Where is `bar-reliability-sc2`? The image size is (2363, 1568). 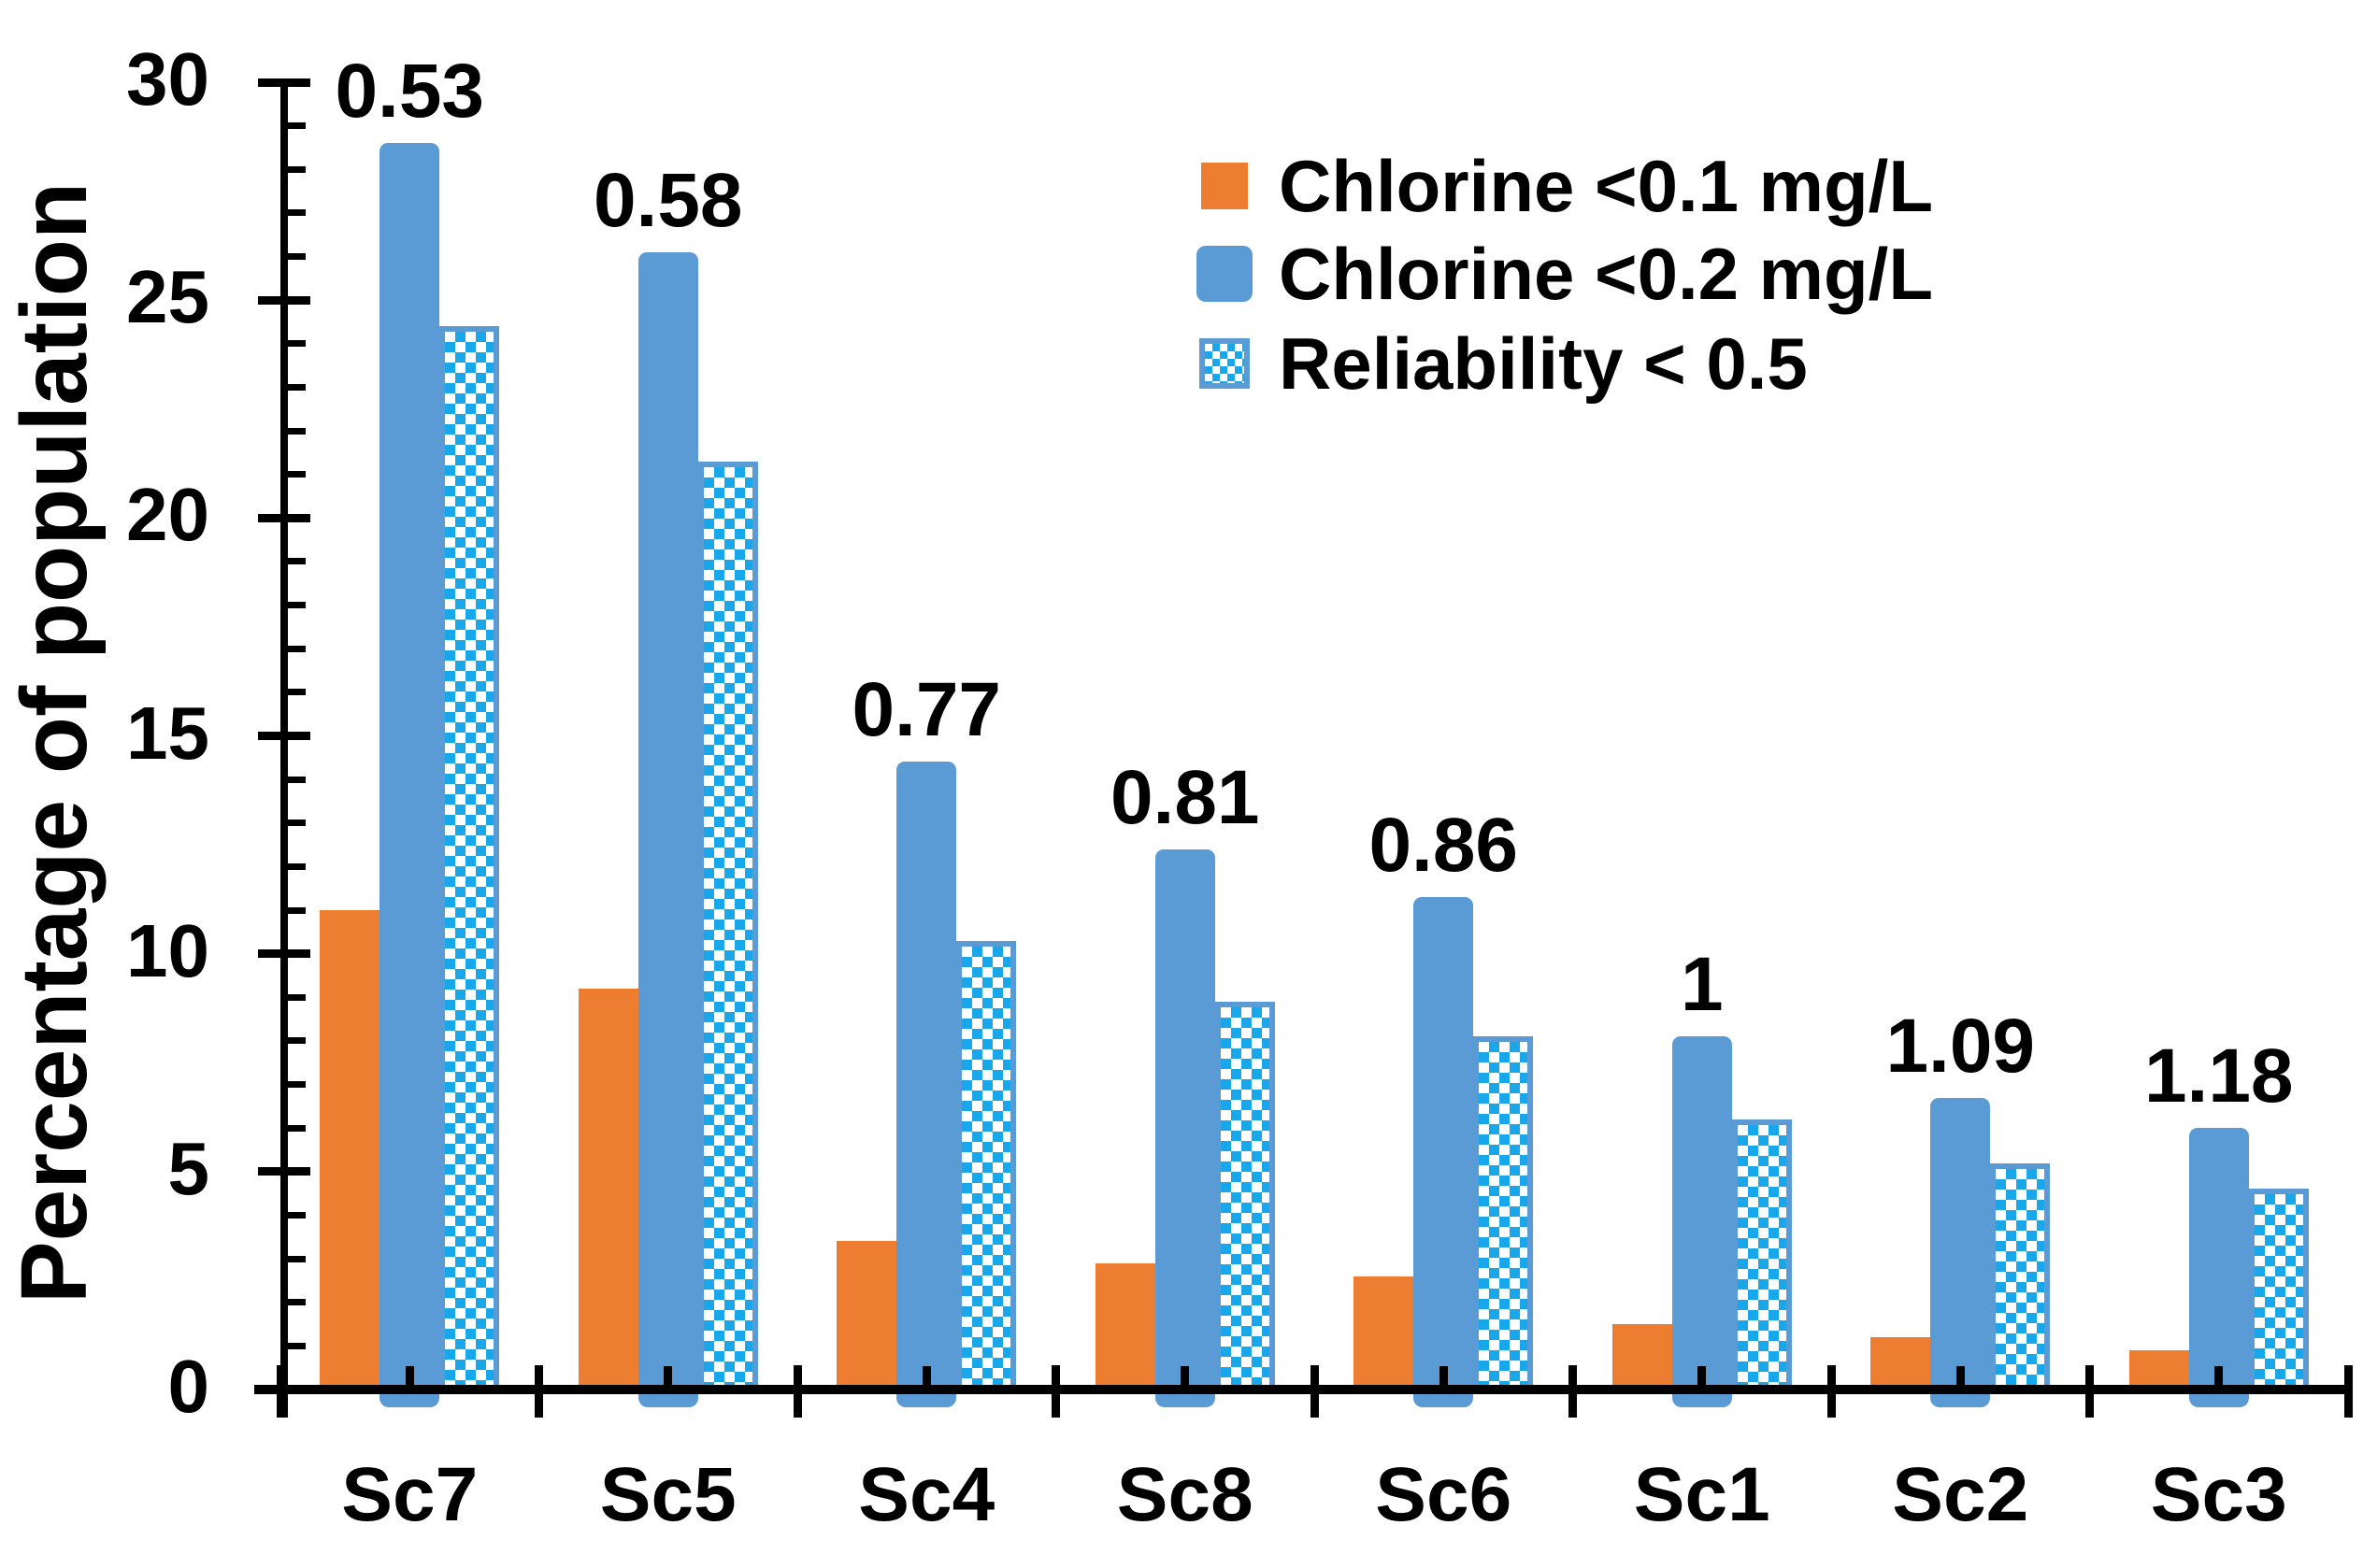 bar-reliability-sc2 is located at coordinates (2020, 1276).